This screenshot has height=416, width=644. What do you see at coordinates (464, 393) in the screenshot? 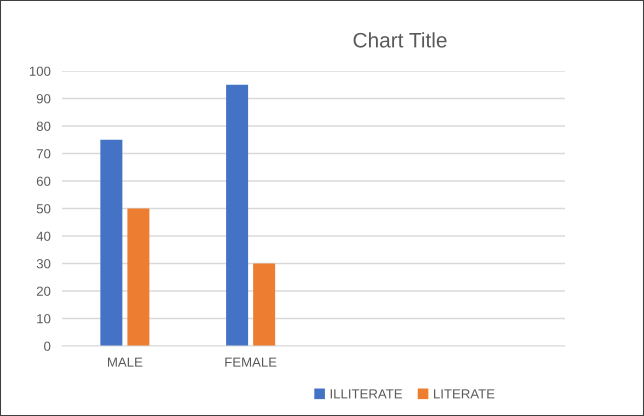
I see `legend-label: LITERATE` at bounding box center [464, 393].